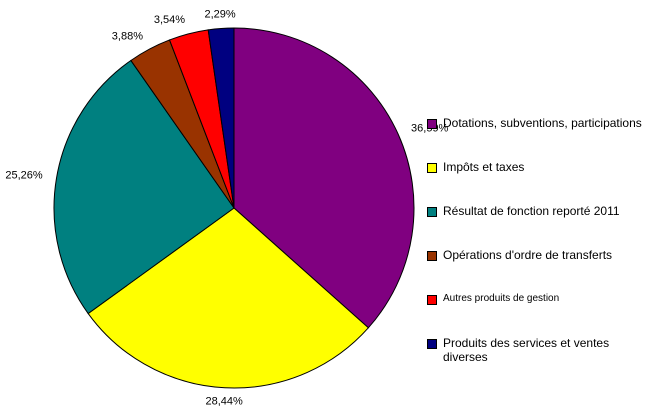  I want to click on legend-label: Opérations d'ordre de transferts, so click(528, 255).